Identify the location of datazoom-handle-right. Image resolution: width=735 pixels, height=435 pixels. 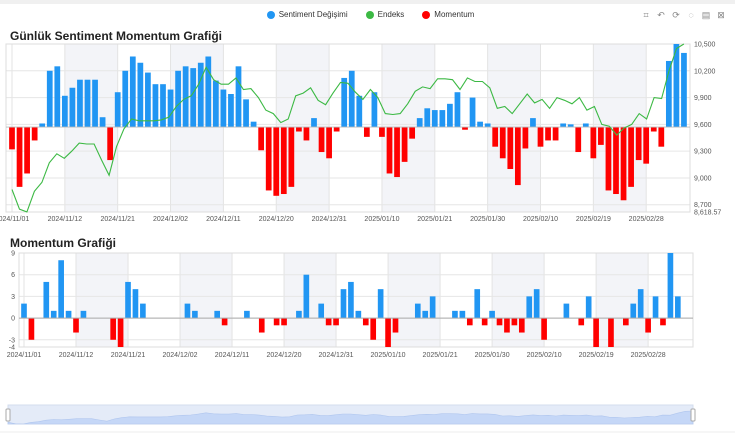
(693, 415).